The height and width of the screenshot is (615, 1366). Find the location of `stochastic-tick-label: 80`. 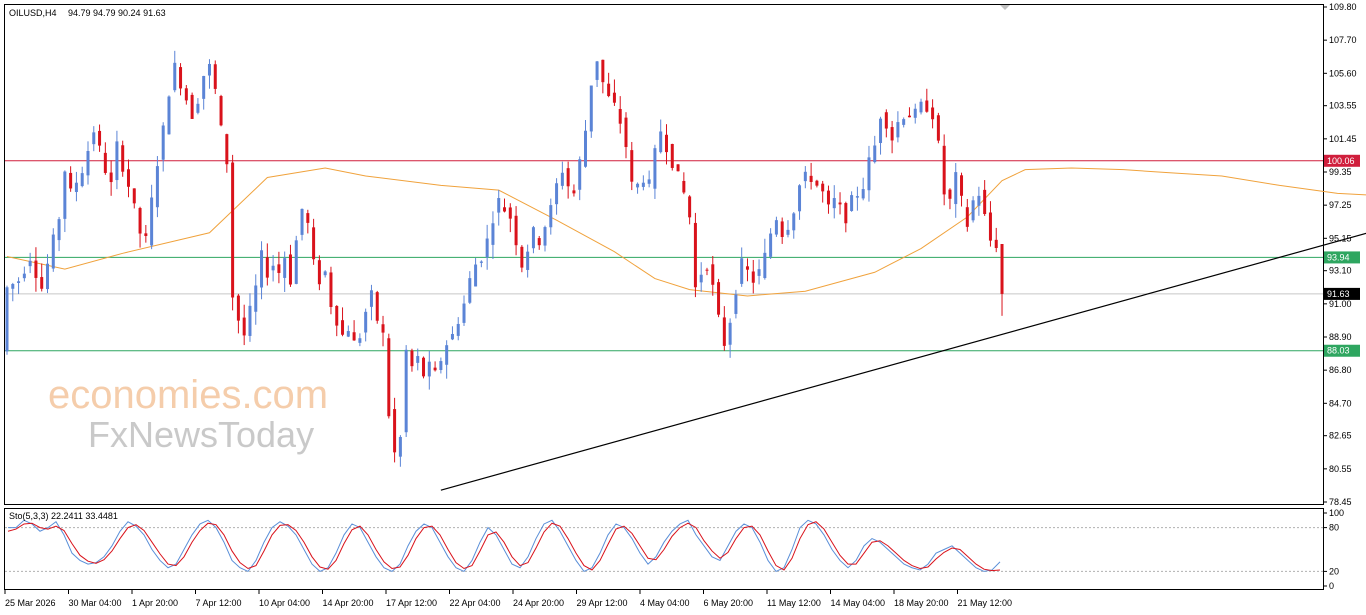

stochastic-tick-label: 80 is located at coordinates (1334, 528).